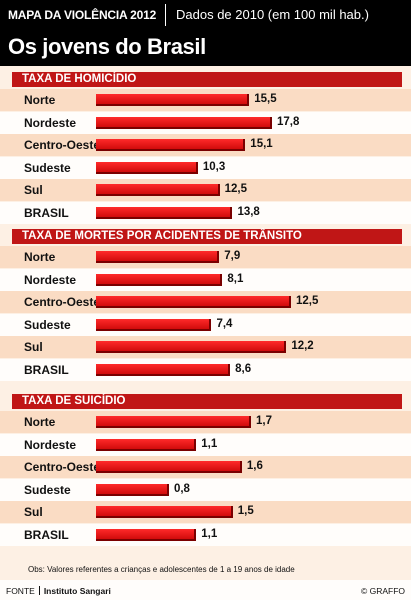 This screenshot has height=600, width=411. What do you see at coordinates (264, 421) in the screenshot?
I see `data-label: 1,7` at bounding box center [264, 421].